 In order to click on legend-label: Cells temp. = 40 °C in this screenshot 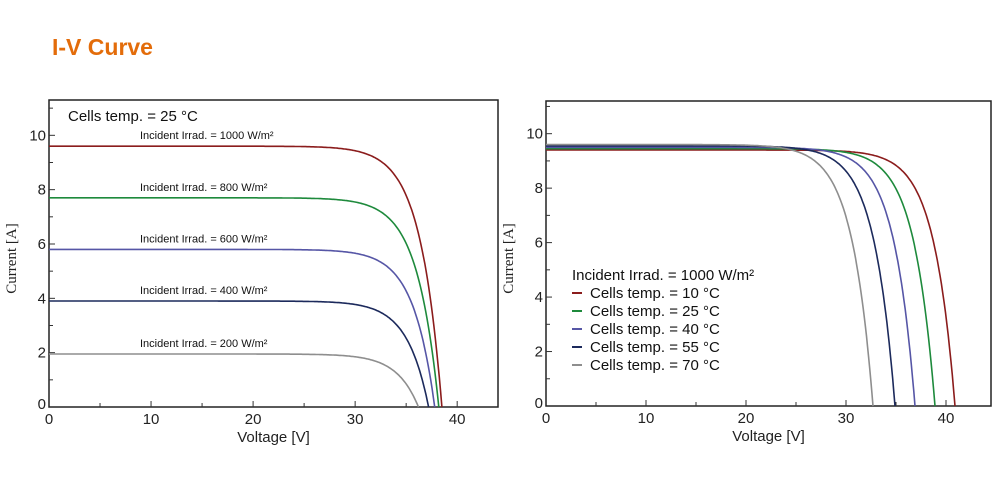, I will do `click(655, 329)`.